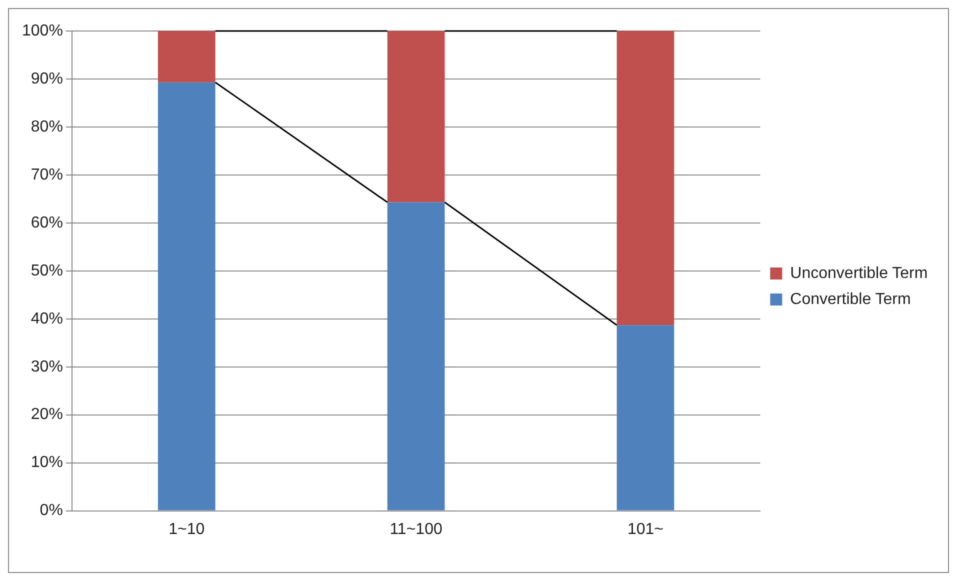  I want to click on legend-label: Convertible Term, so click(850, 299).